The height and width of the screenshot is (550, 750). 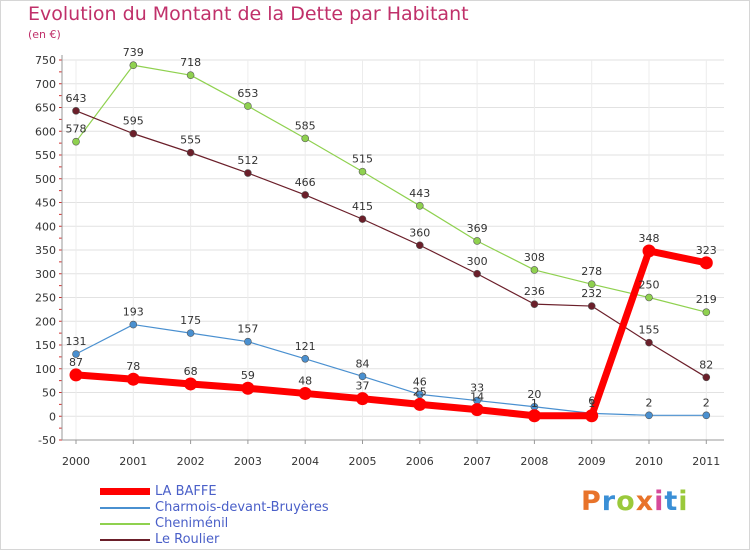 What do you see at coordinates (49, 393) in the screenshot?
I see `y-tick-label: 50` at bounding box center [49, 393].